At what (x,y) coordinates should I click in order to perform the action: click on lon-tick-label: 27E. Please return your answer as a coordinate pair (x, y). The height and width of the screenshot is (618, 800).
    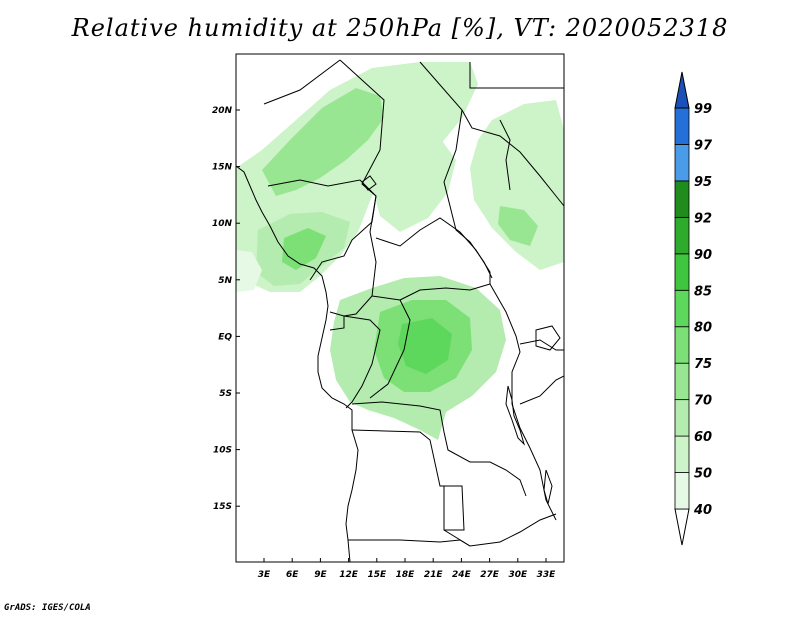
    Looking at the image, I should click on (490, 575).